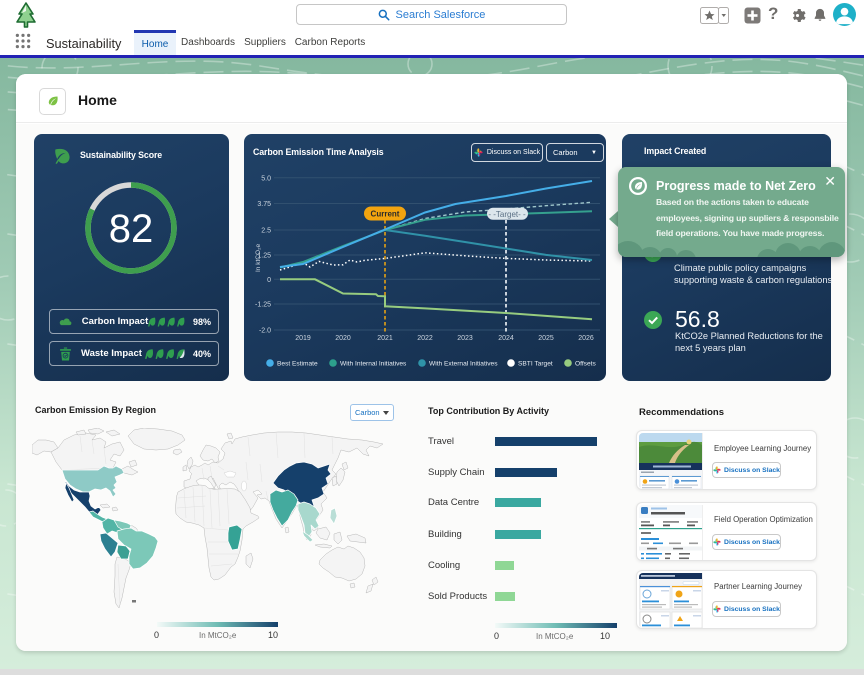 This screenshot has height=675, width=864. I want to click on svg-text: 0, so click(269, 280).